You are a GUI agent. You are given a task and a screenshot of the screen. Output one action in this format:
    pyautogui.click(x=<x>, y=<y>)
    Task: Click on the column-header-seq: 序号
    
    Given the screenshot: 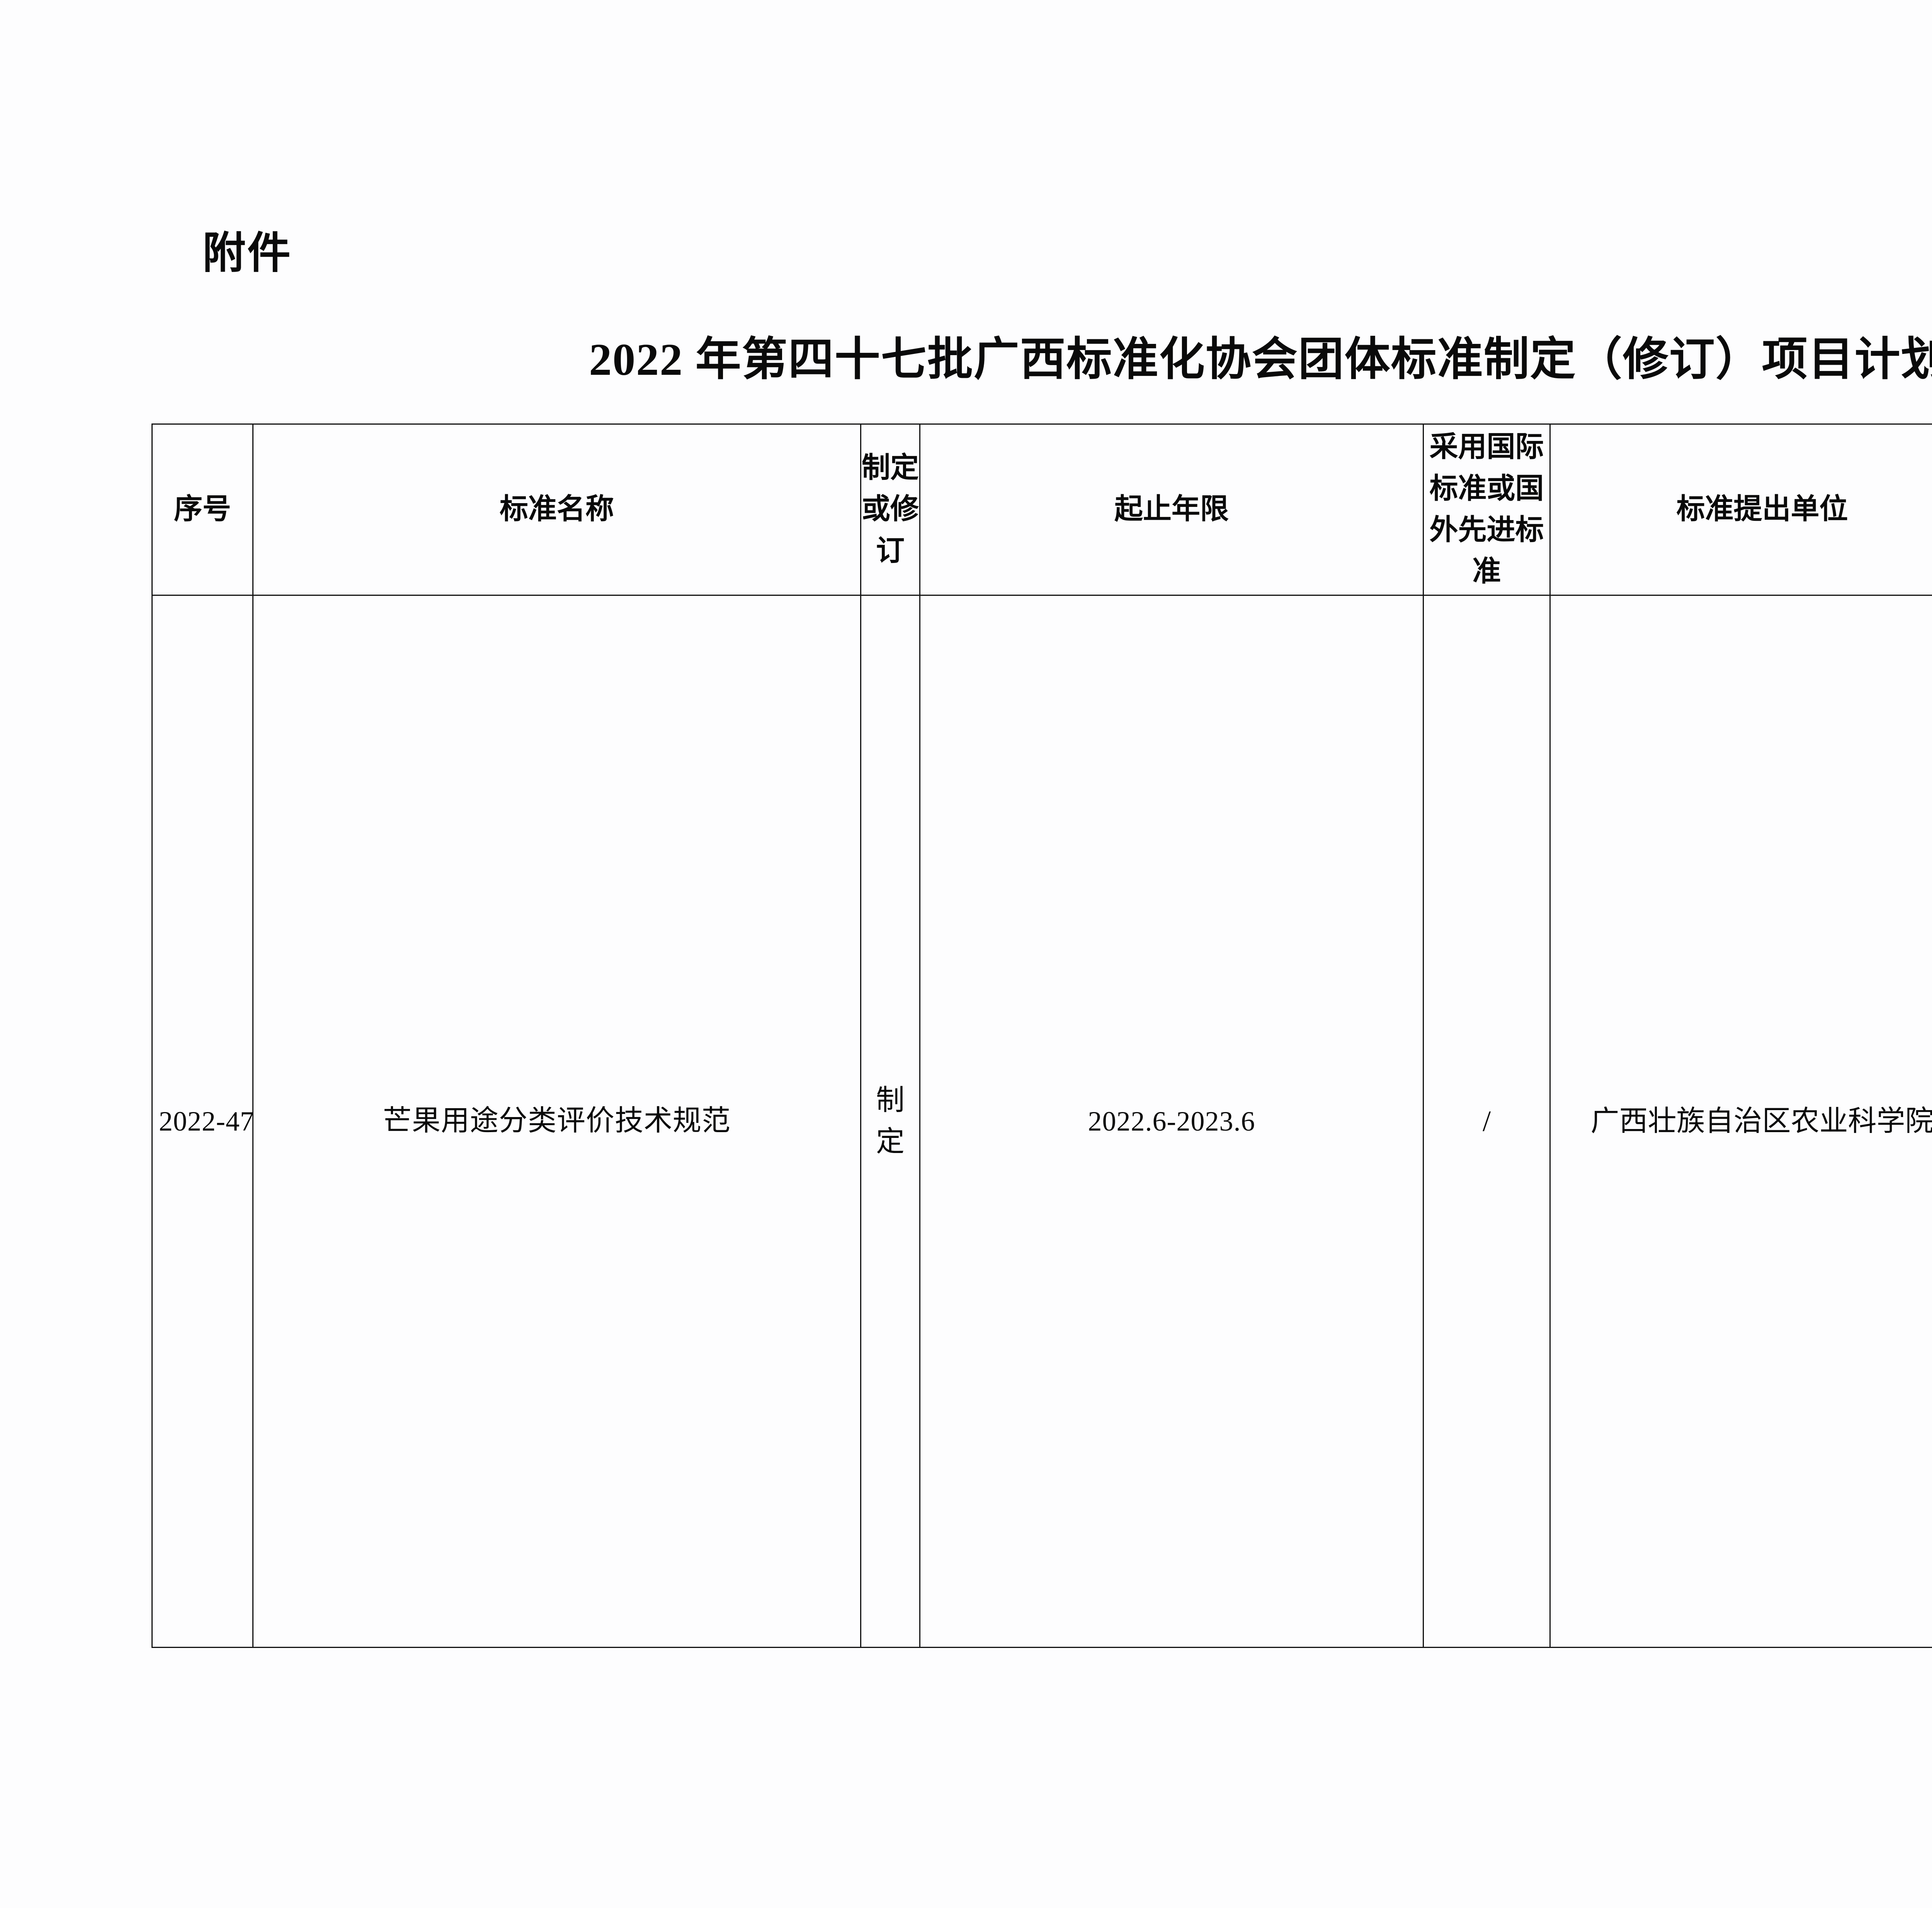 What is the action you would take?
    pyautogui.click(x=202, y=509)
    